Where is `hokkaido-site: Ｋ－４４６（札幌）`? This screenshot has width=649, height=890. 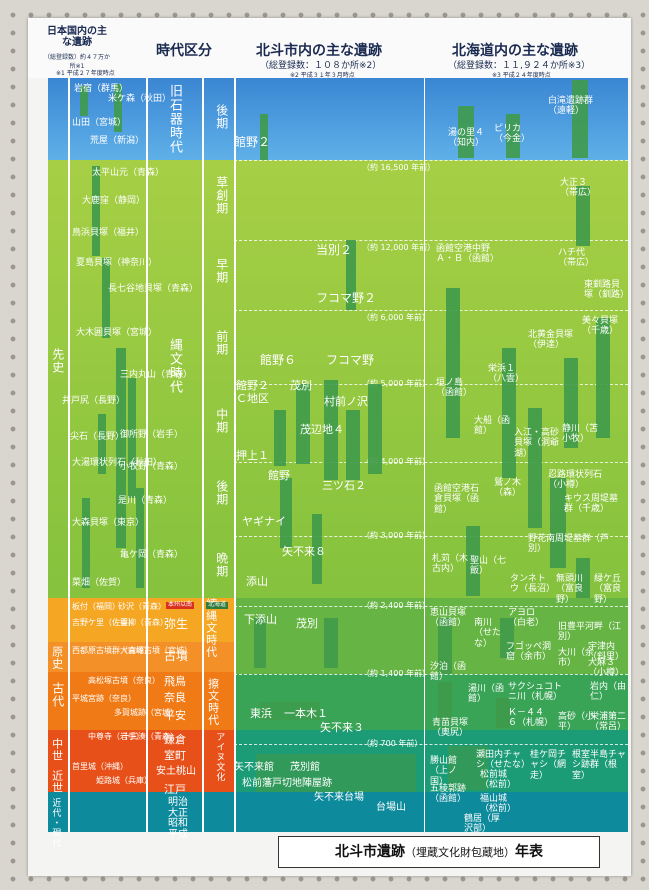 hokkaido-site: Ｋ－４４６（札幌） is located at coordinates (531, 718).